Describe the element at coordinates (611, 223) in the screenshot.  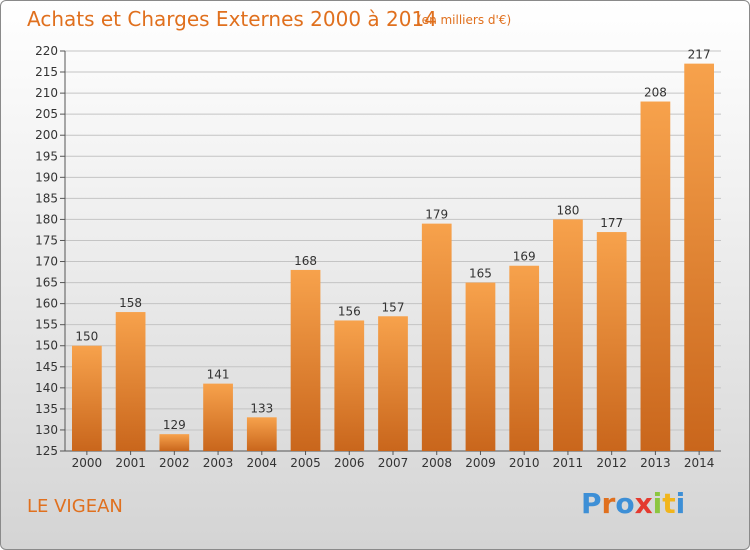
I see `data-label: 177` at that location.